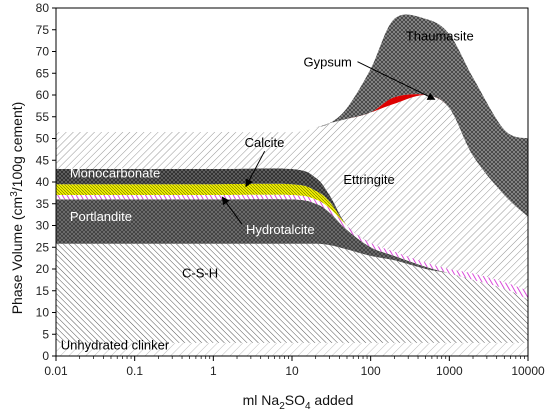 This screenshot has height=415, width=550. I want to click on y-tick-label: 25, so click(43, 247).